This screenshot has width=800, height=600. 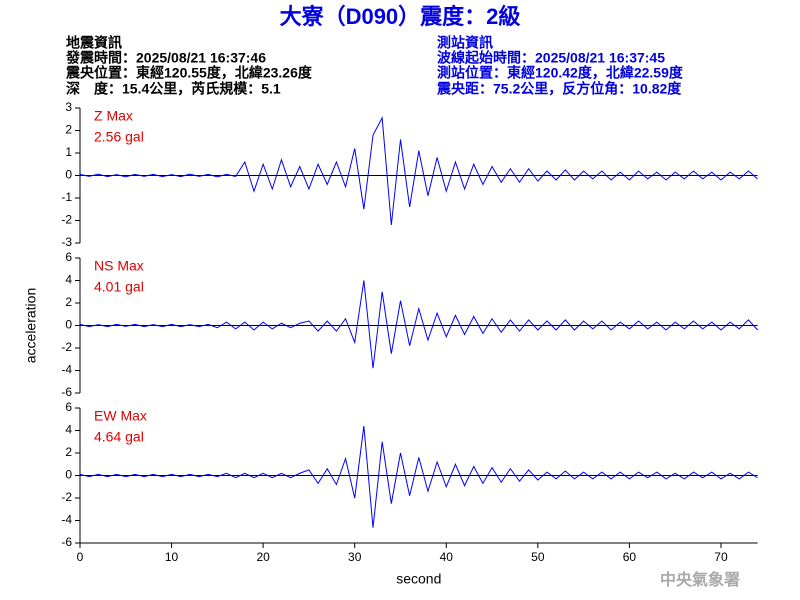 What do you see at coordinates (119, 266) in the screenshot?
I see `trace-label: NS Max` at bounding box center [119, 266].